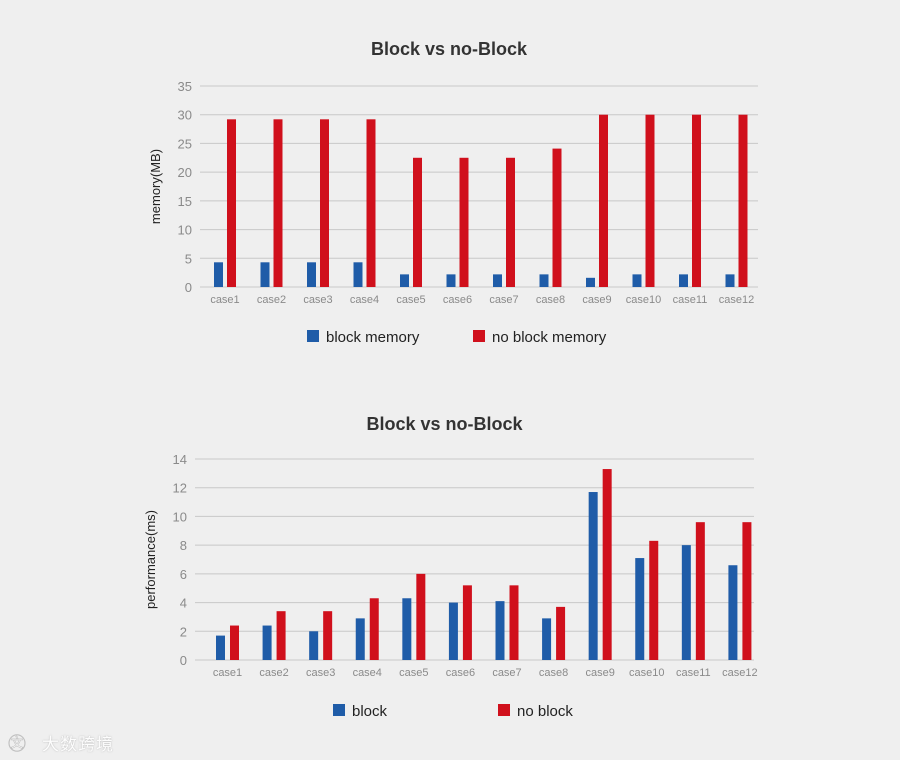 The width and height of the screenshot is (900, 760). I want to click on watermark-text: 大数跨境, so click(78, 745).